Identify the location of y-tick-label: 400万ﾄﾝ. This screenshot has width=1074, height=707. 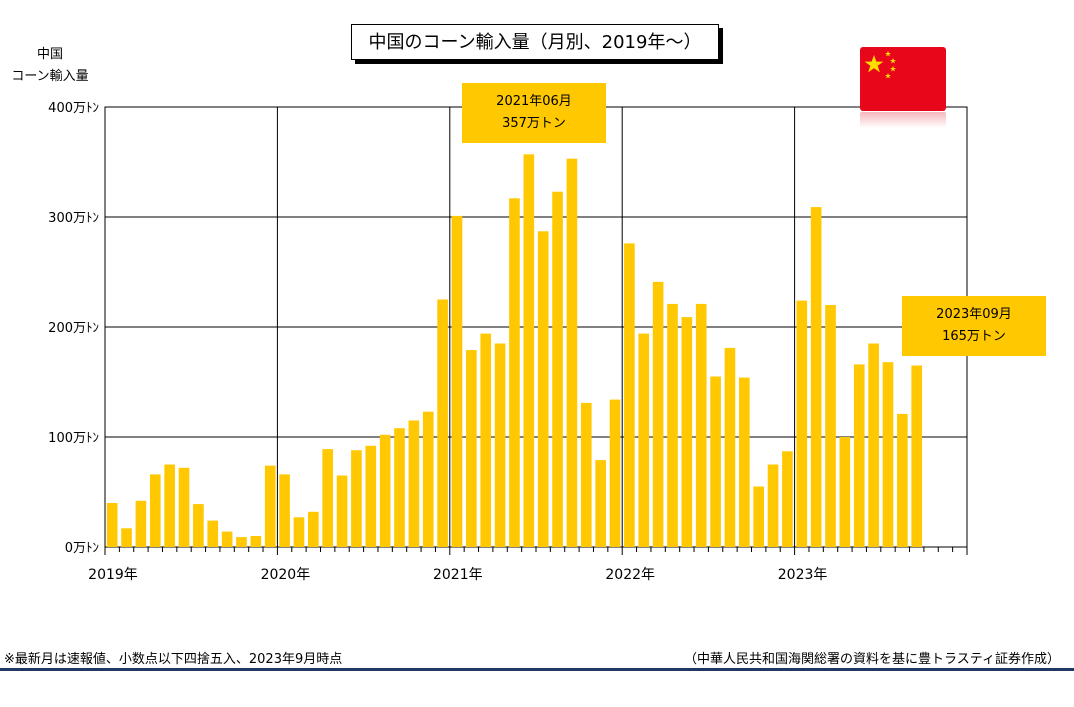
(73, 108).